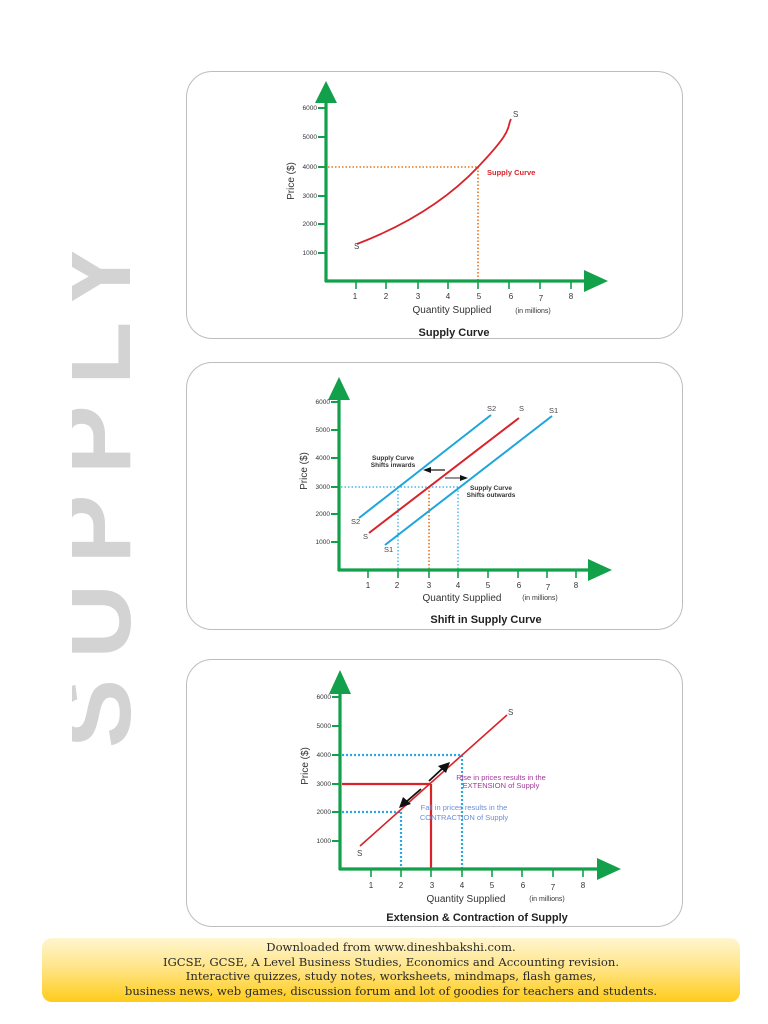 The image size is (768, 1024). Describe the element at coordinates (434, 181) in the screenshot. I see `supply-curve-line` at that location.